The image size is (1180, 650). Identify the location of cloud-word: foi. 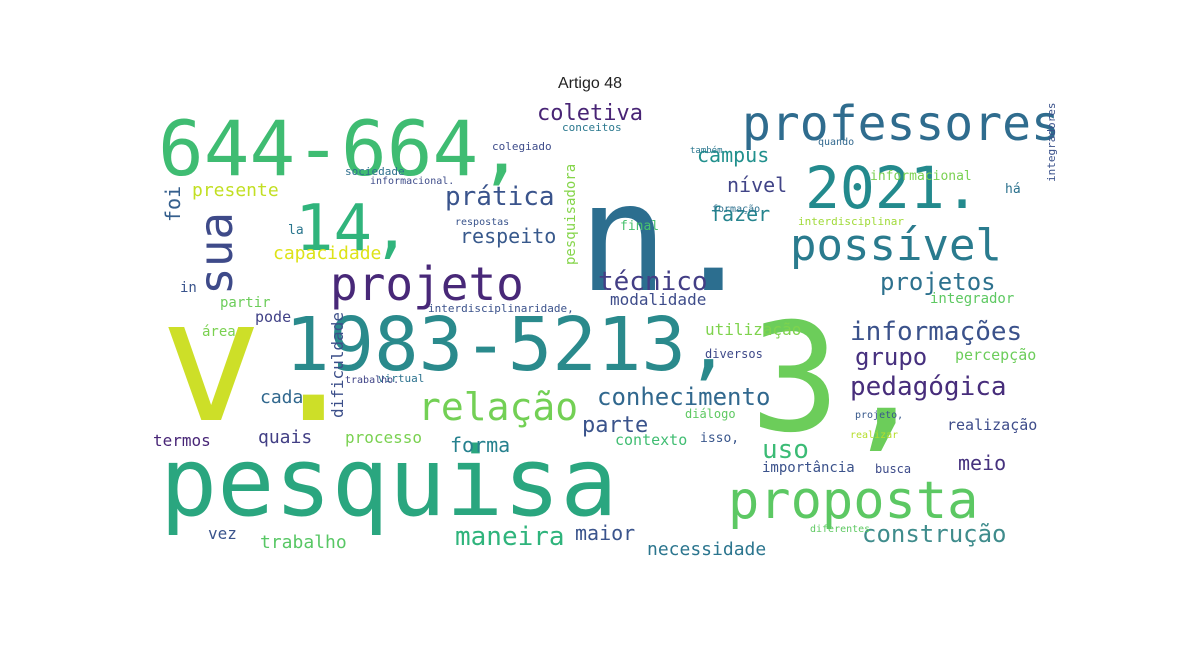
(173, 204).